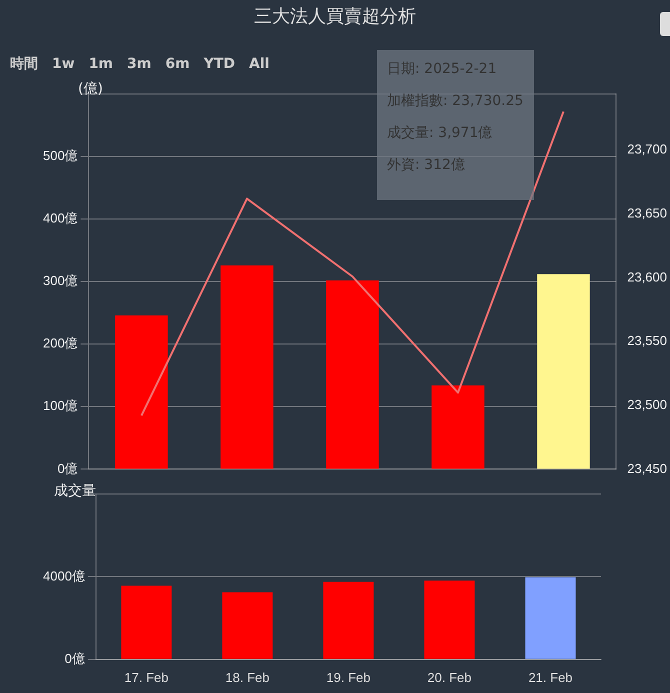 This screenshot has width=670, height=693. Describe the element at coordinates (90, 89) in the screenshot. I see `y-axis-title: (億)` at that location.